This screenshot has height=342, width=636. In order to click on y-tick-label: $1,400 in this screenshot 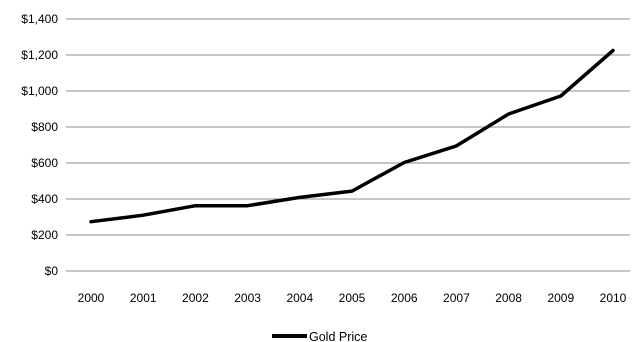, I will do `click(39, 19)`.